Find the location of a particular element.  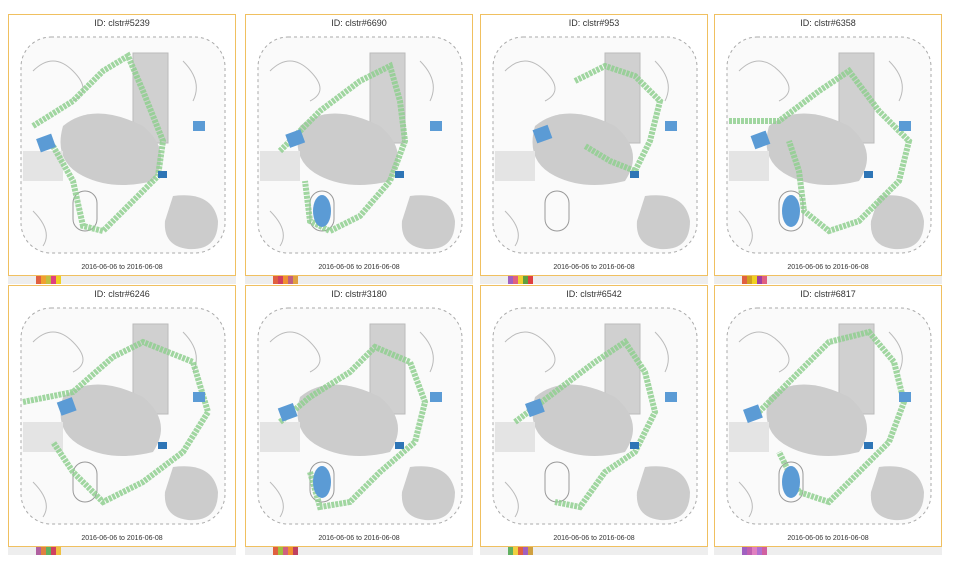

map-block is located at coordinates (150, 98).